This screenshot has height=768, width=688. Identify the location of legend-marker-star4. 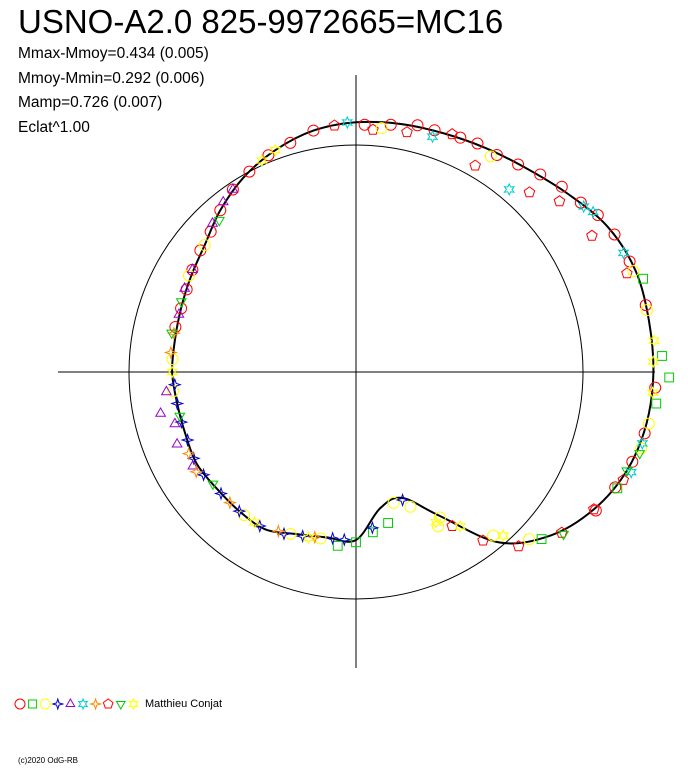
(58, 704).